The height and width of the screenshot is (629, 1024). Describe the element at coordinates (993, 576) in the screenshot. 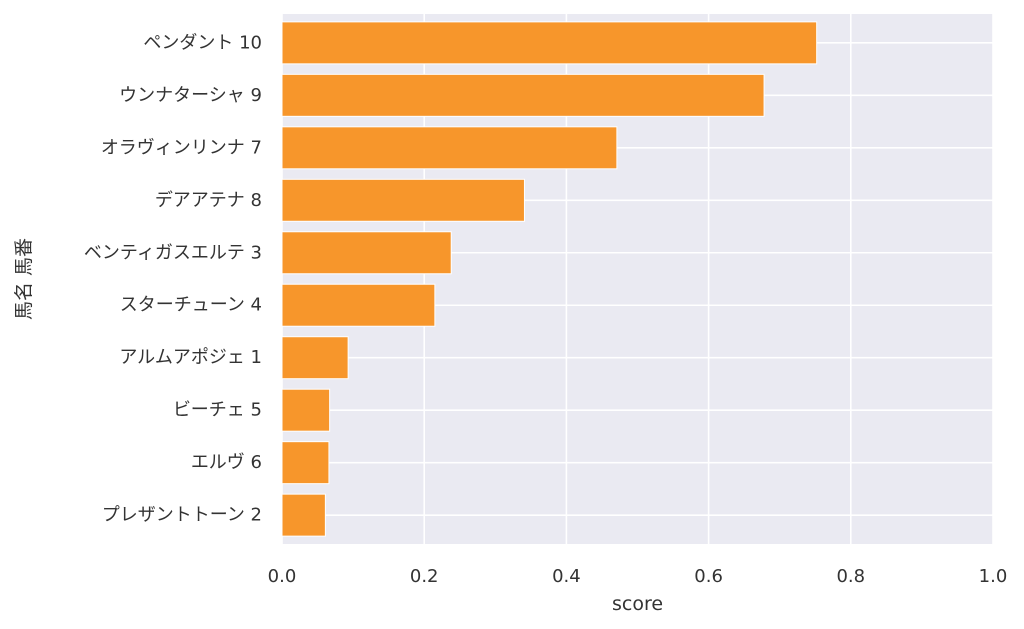

I see `x-tick-label: 1.0` at that location.